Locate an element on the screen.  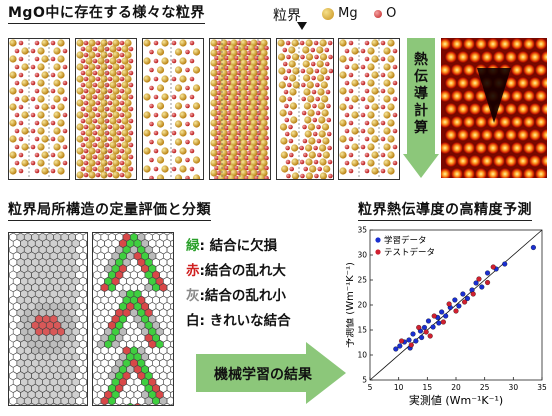
thermal-calc-text: 熱伝導計算 is located at coordinates (421, 94).